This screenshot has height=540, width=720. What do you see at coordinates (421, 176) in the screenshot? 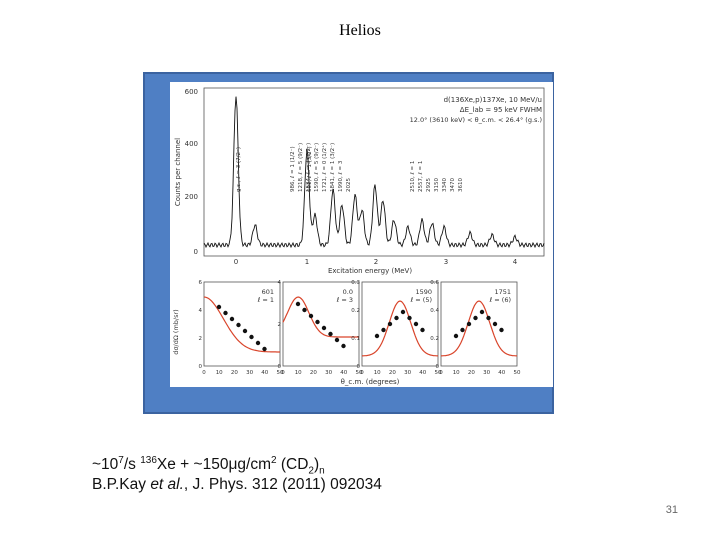
I see `peak-label: 2557, ℓ = 1` at bounding box center [421, 176].